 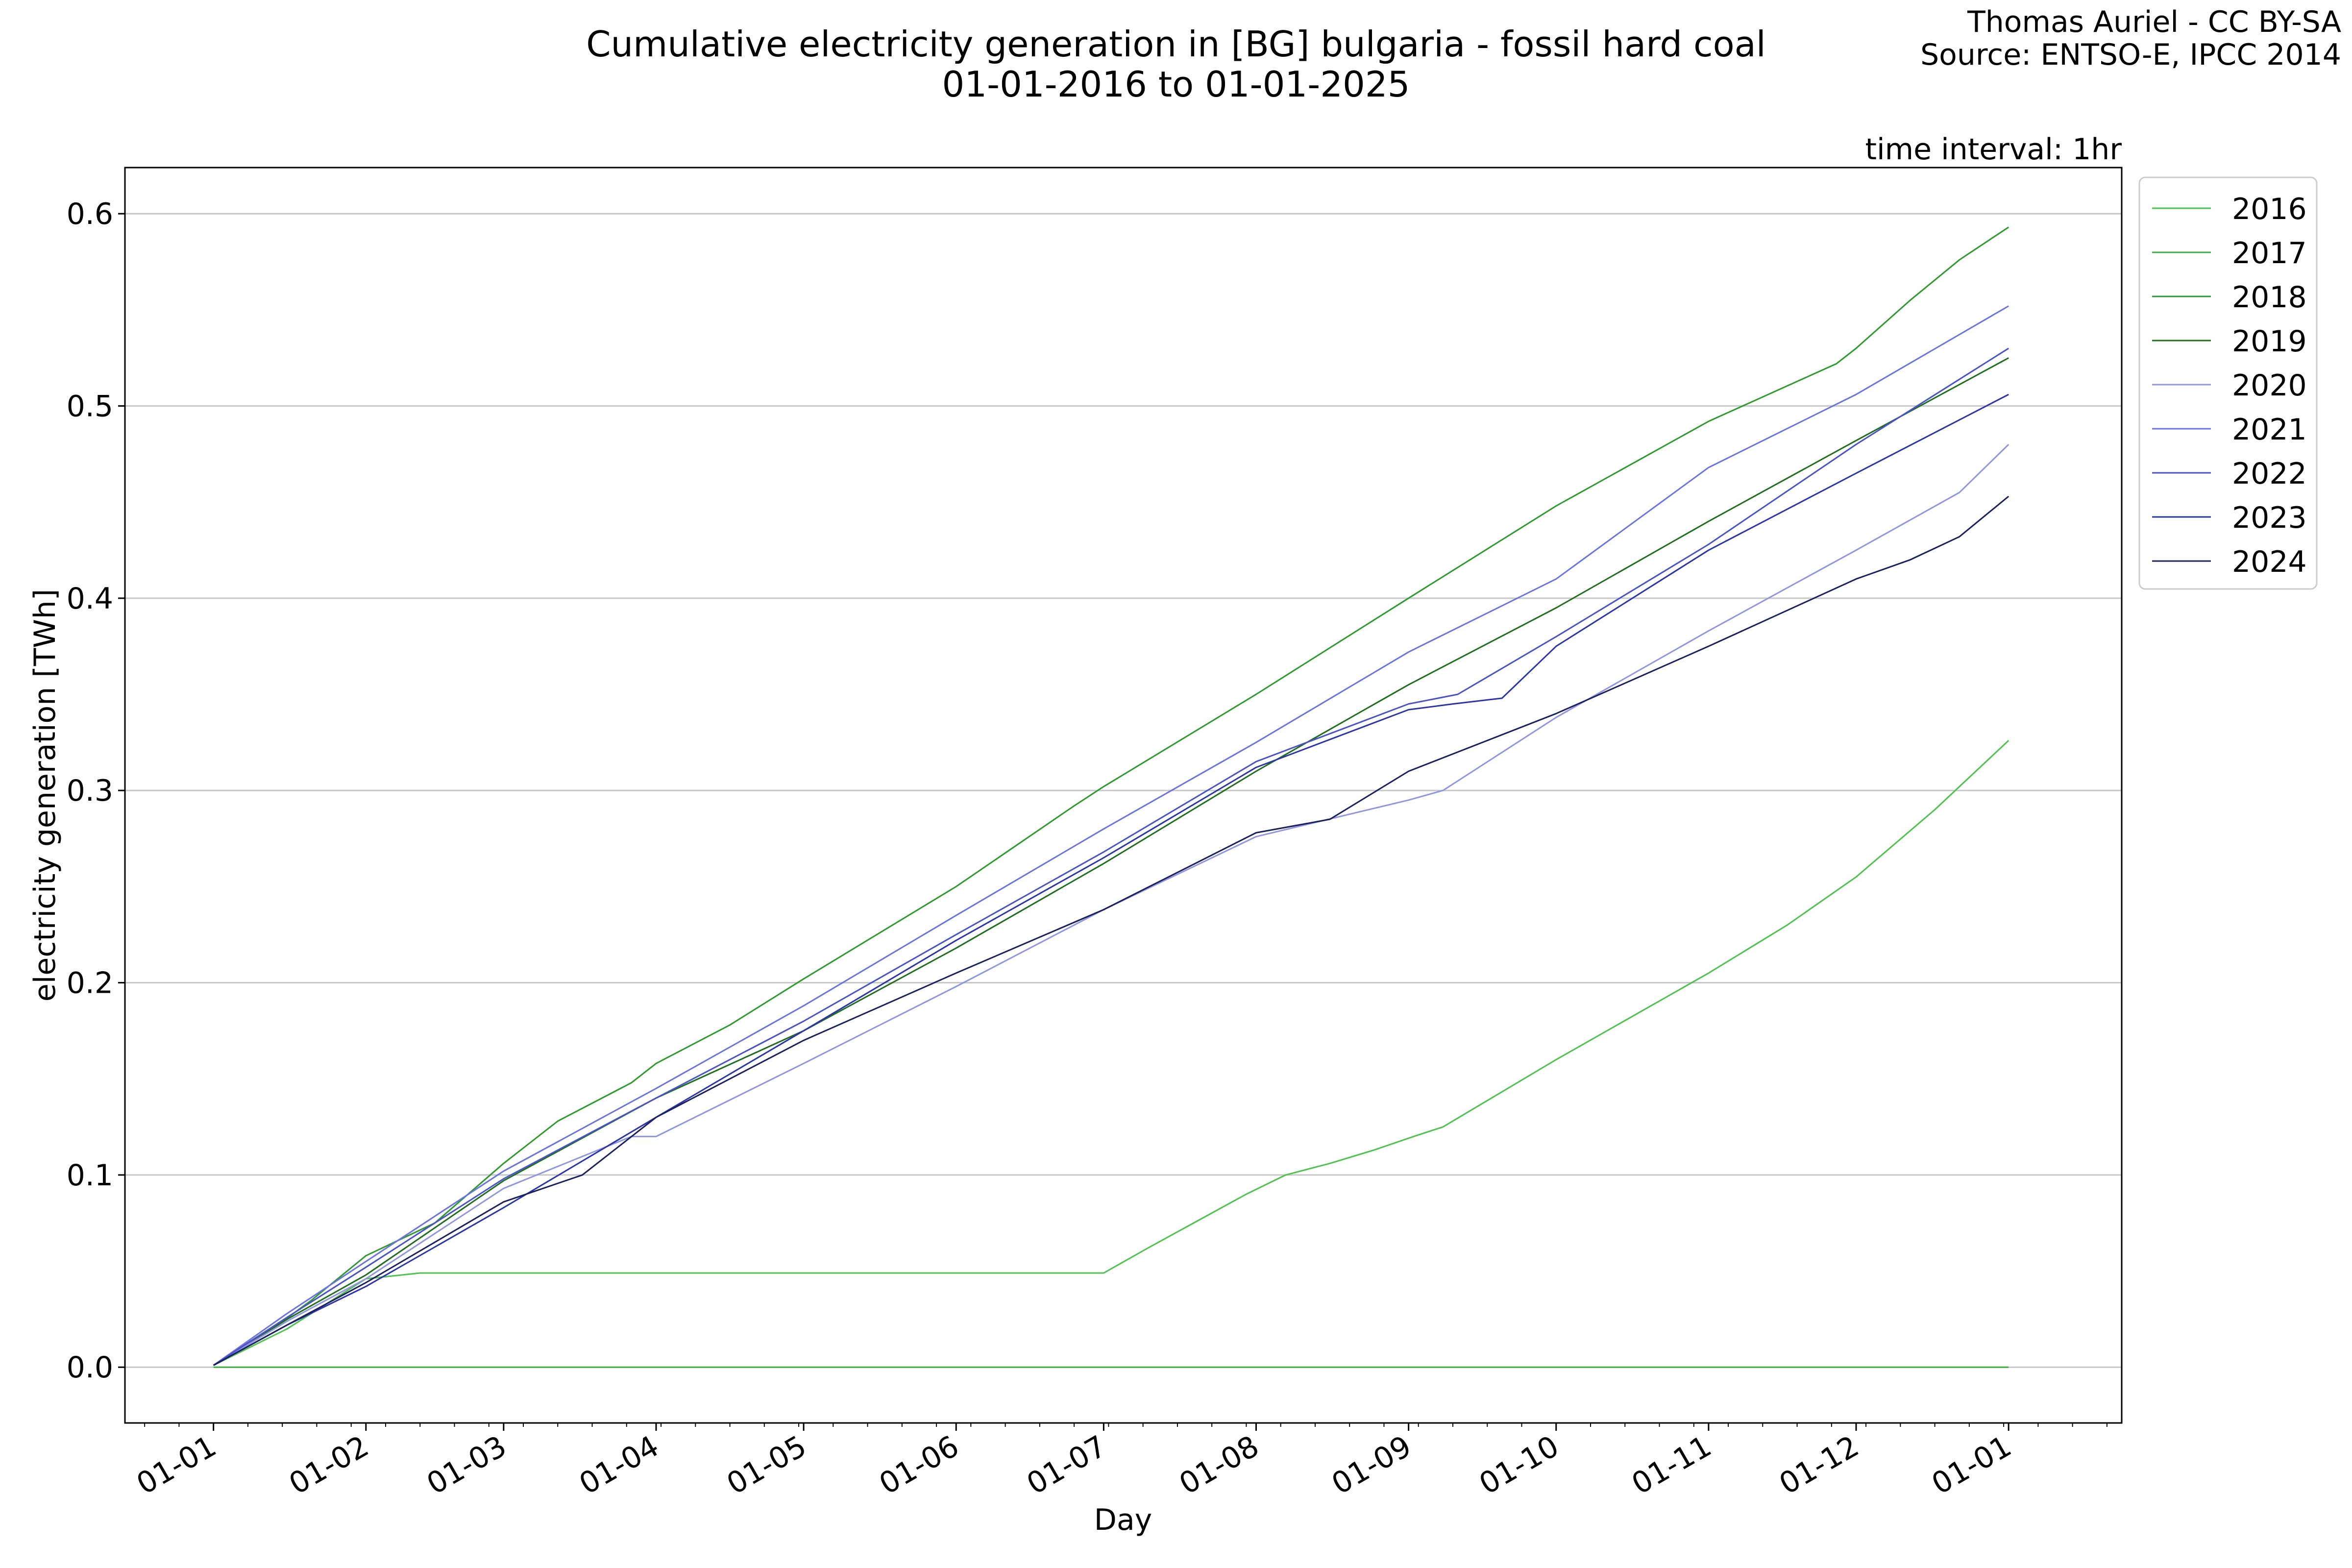 I want to click on legend-label-2020: 2020, so click(x=2269, y=385).